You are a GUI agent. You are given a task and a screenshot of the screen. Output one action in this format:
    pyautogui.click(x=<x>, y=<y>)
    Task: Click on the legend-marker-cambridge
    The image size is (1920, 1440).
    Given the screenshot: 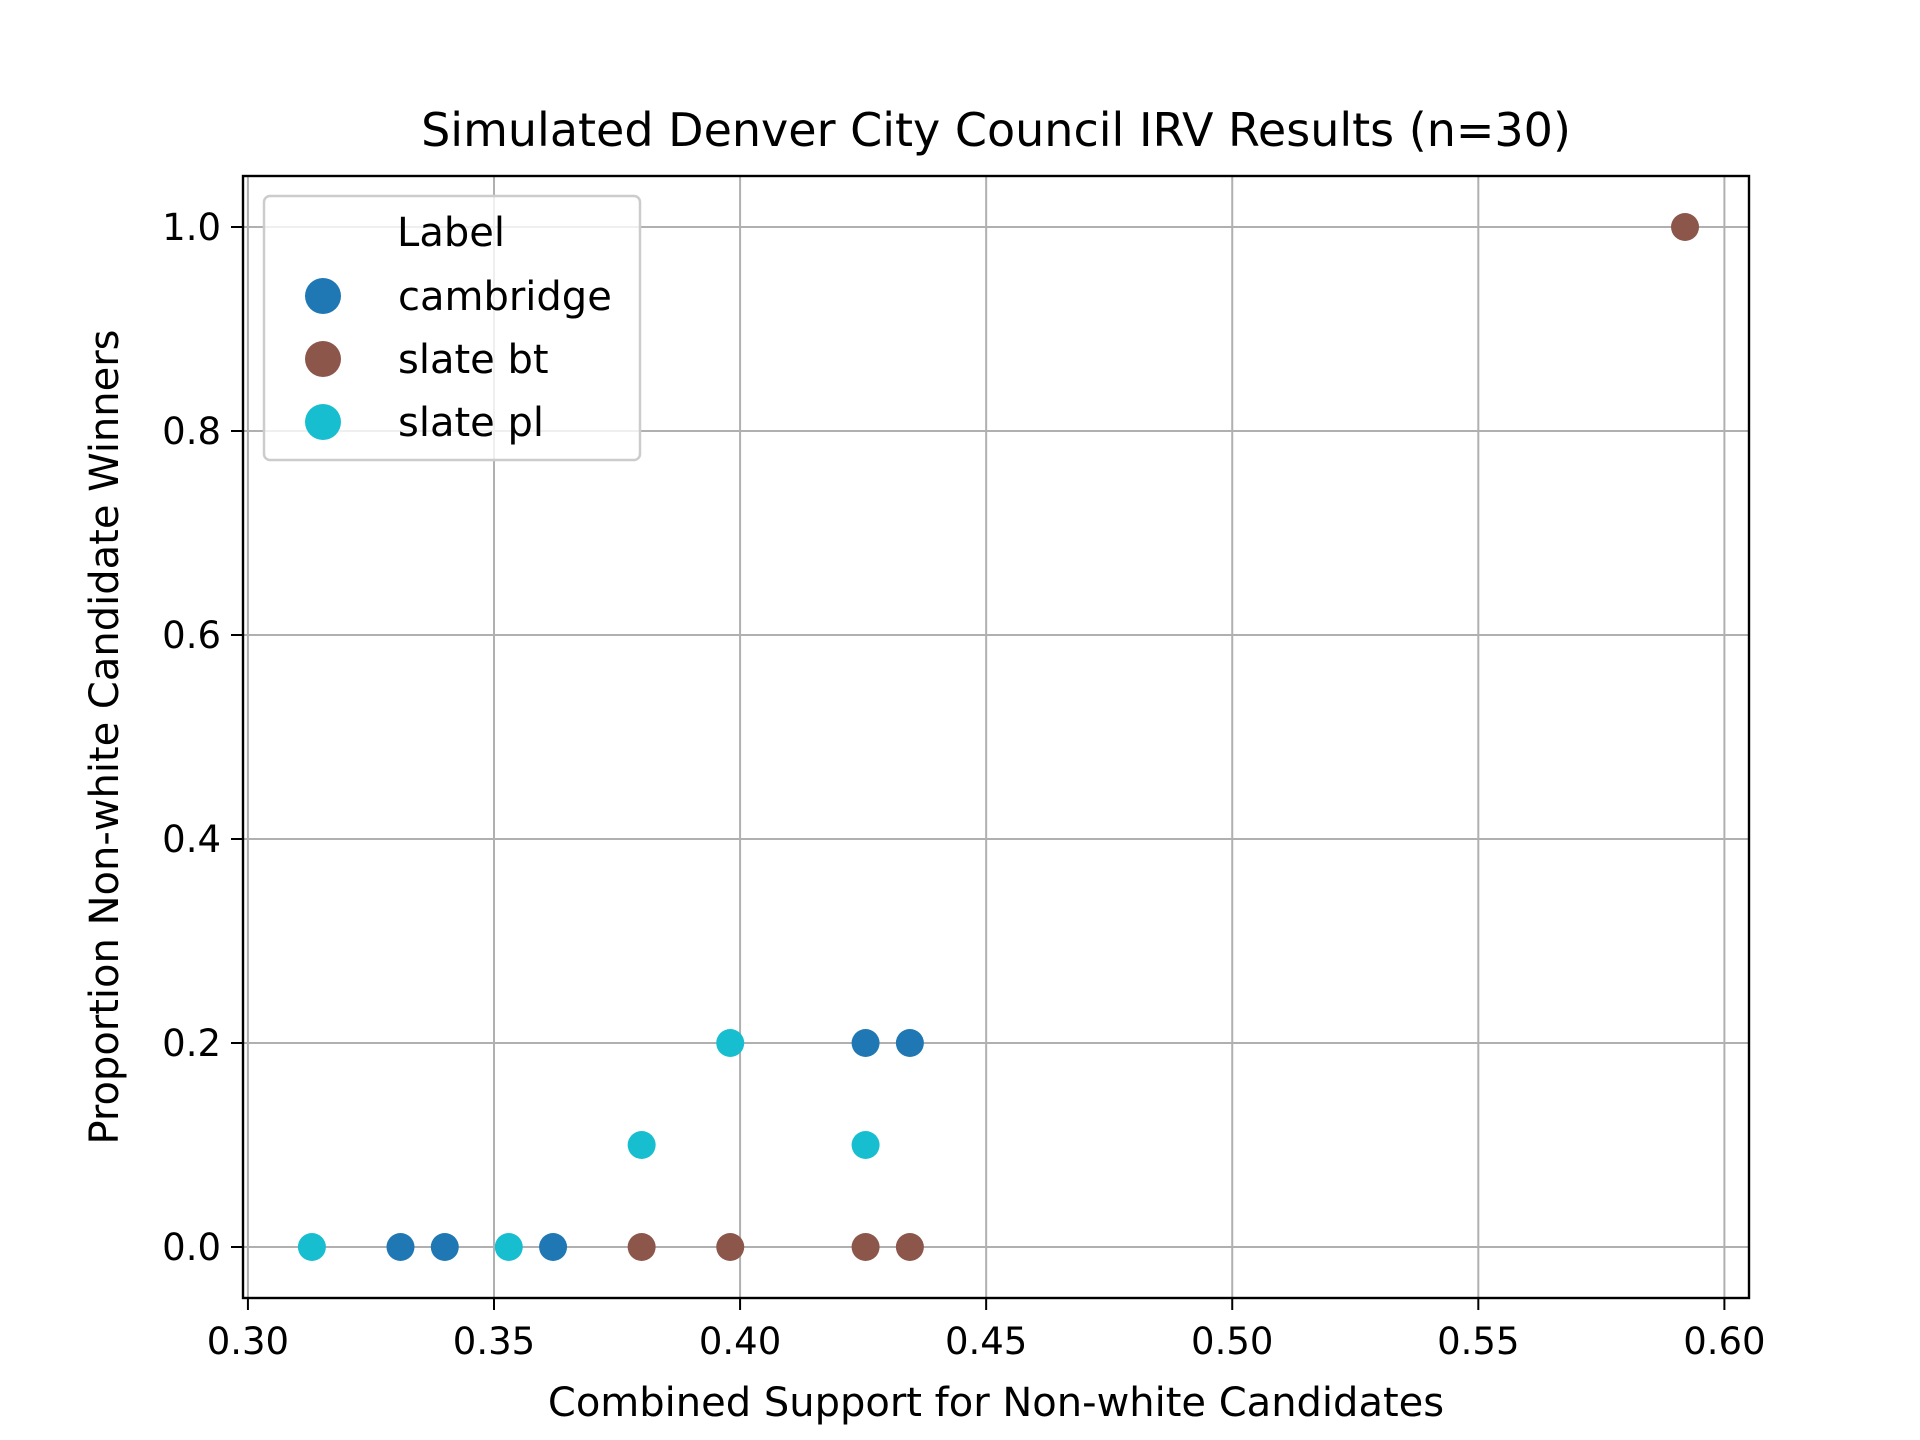 What is the action you would take?
    pyautogui.click(x=323, y=296)
    